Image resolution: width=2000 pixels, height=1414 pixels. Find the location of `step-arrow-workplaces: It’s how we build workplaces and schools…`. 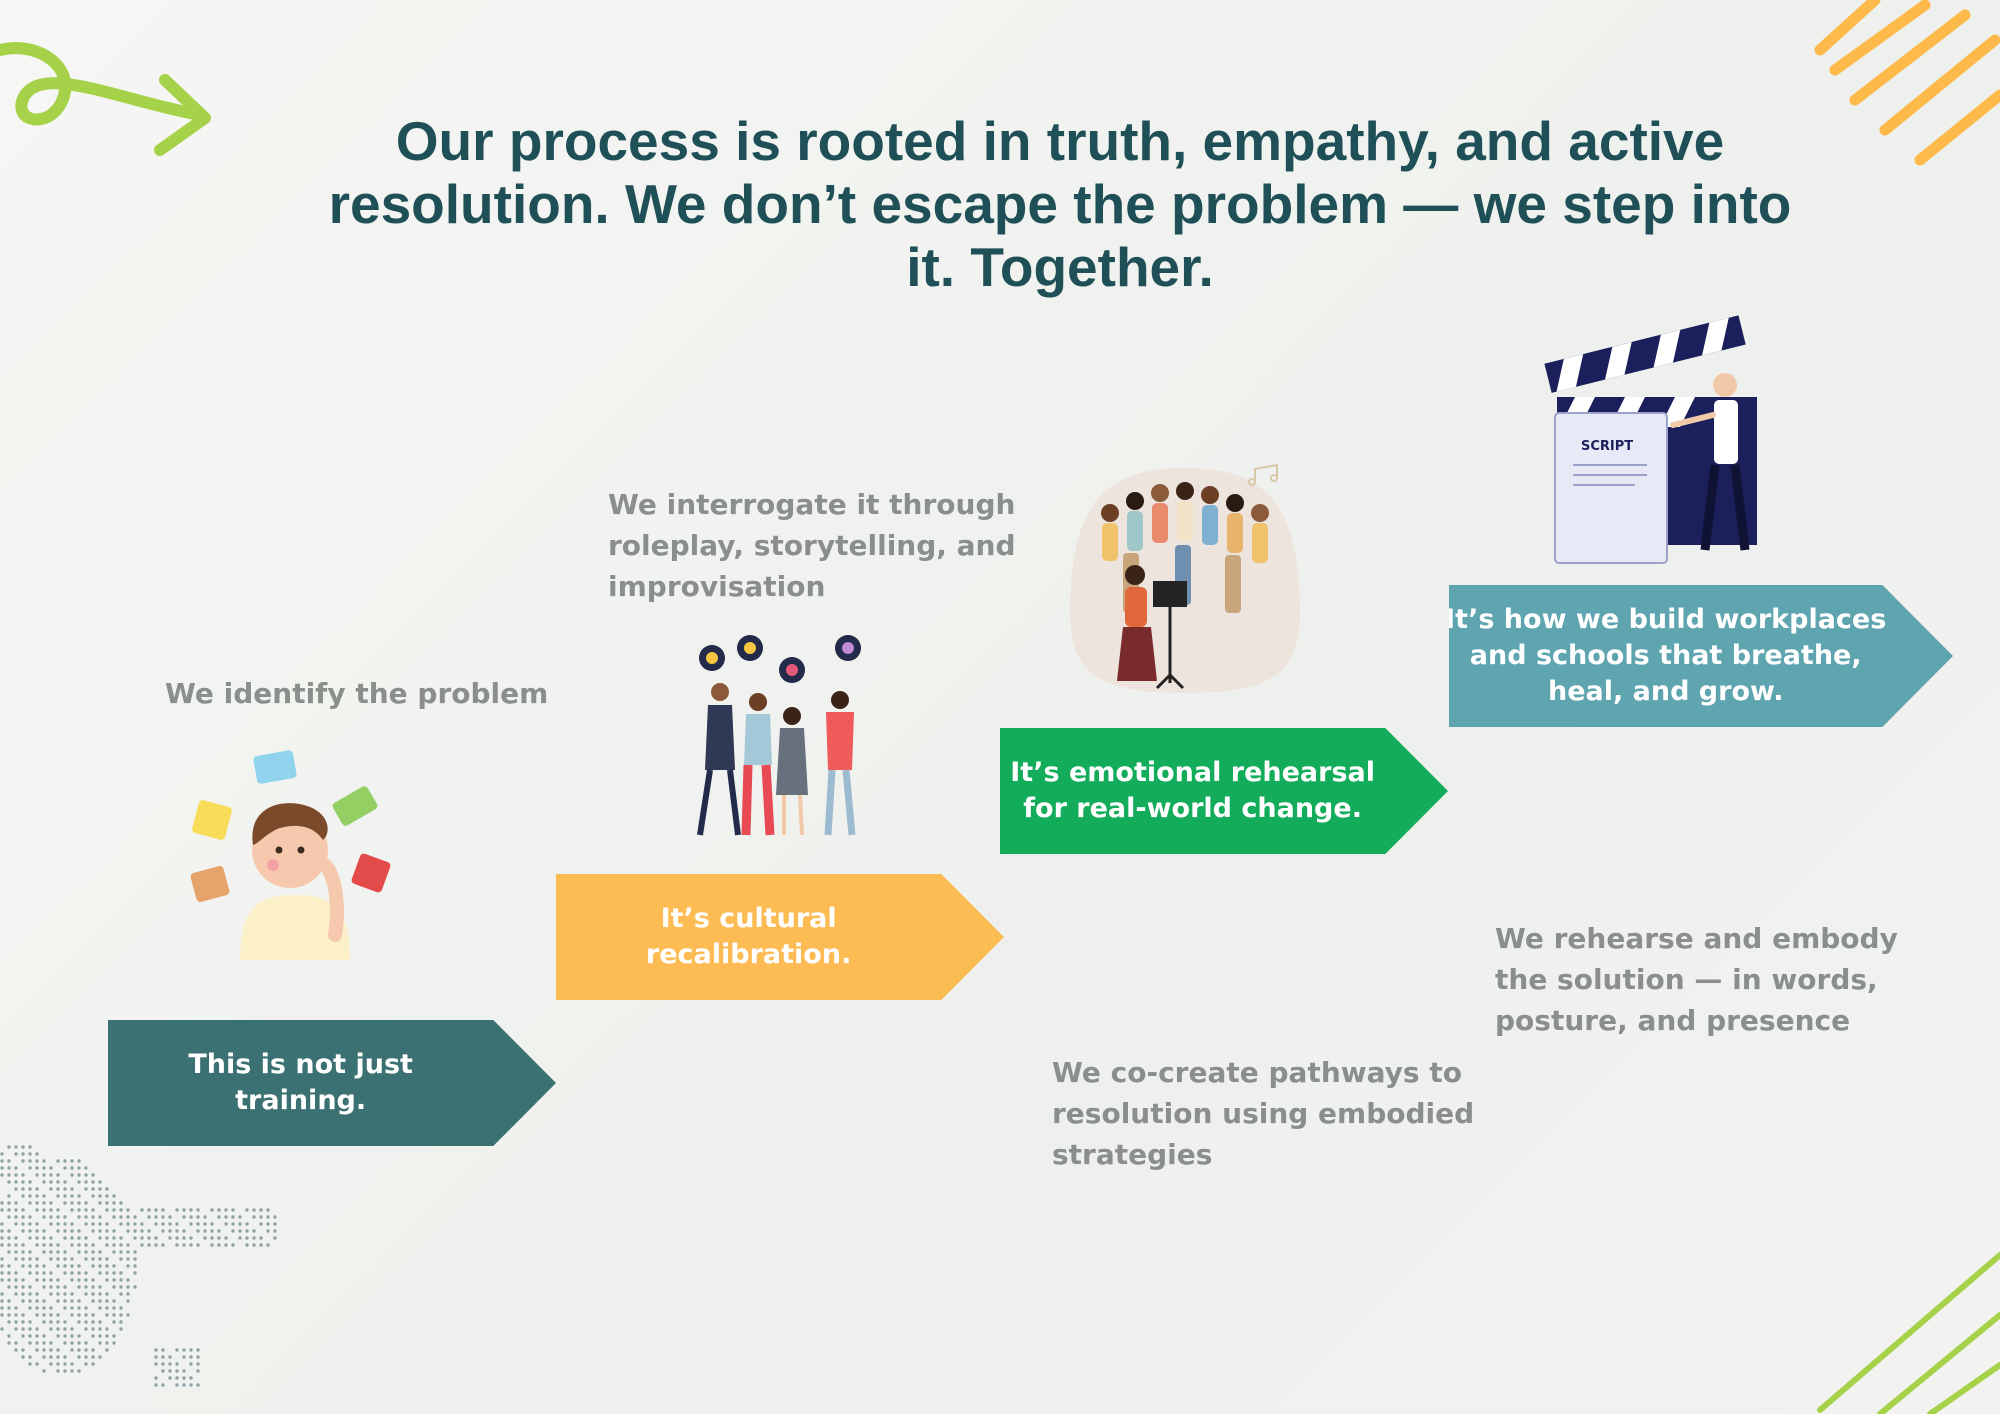

step-arrow-workplaces: It’s how we build workplaces and schools… is located at coordinates (1701, 656).